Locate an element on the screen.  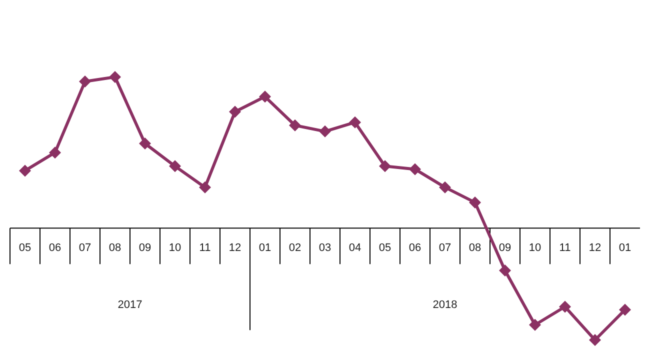
annotation: 2018 is located at coordinates (445, 305).